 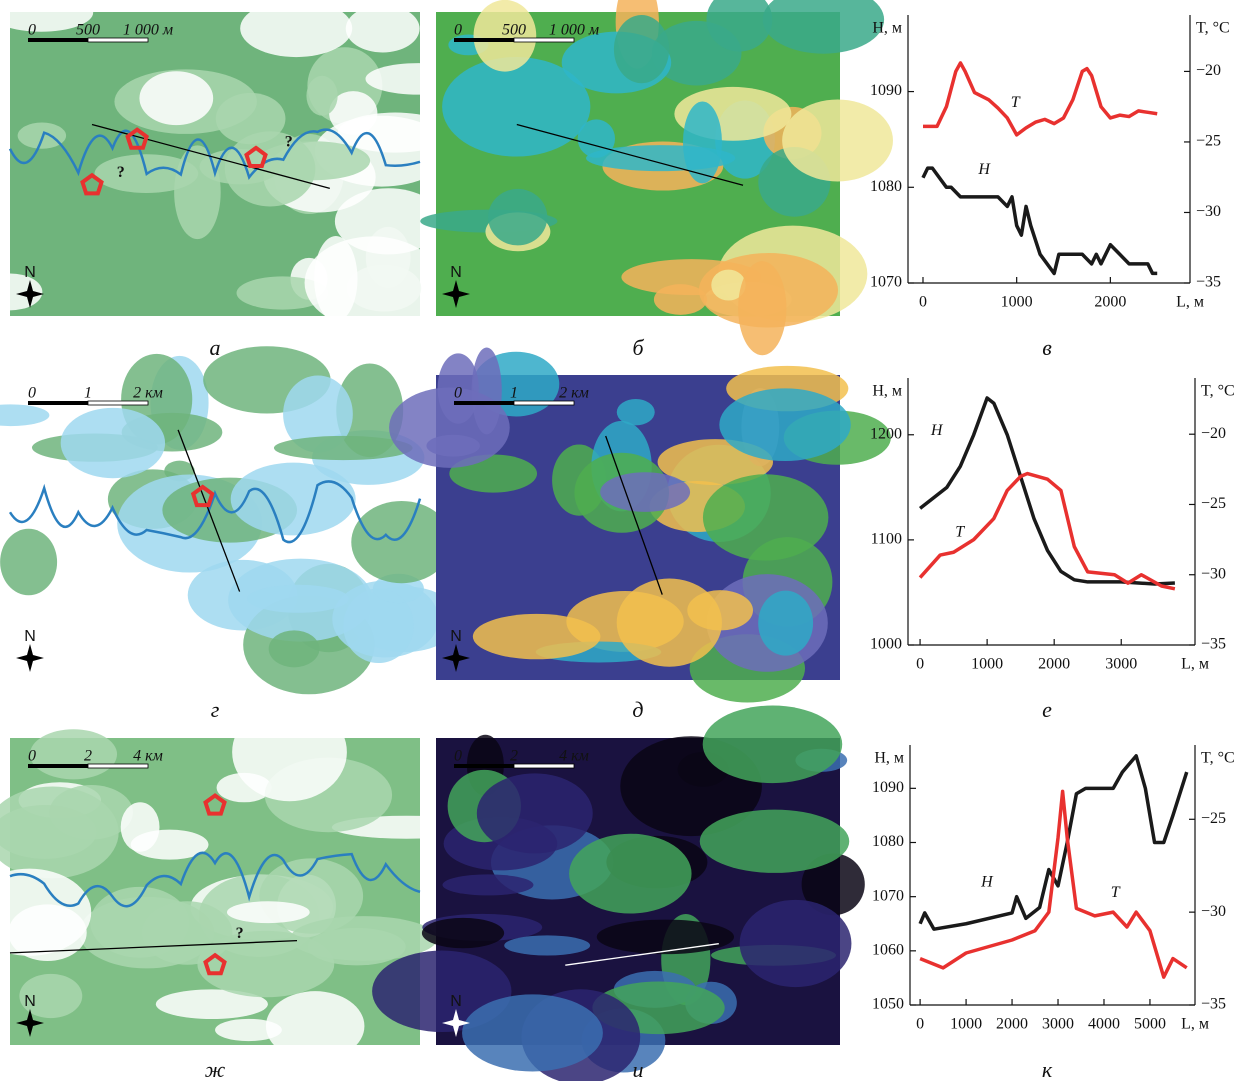 What do you see at coordinates (923, 302) in the screenshot?
I see `x-tick-label: 0` at bounding box center [923, 302].